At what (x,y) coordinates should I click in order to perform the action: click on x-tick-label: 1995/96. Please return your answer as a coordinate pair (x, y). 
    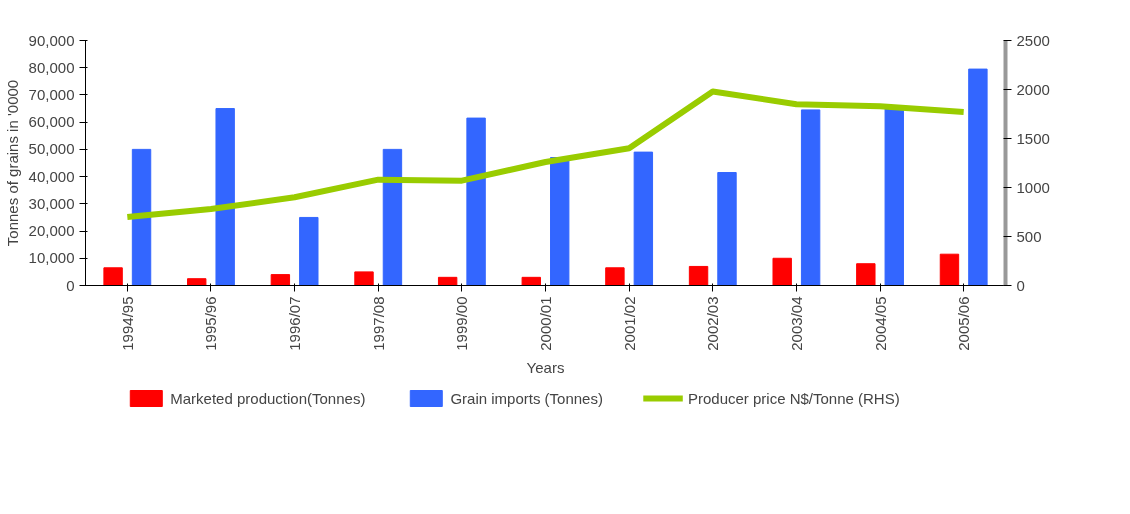
    Looking at the image, I should click on (211, 323).